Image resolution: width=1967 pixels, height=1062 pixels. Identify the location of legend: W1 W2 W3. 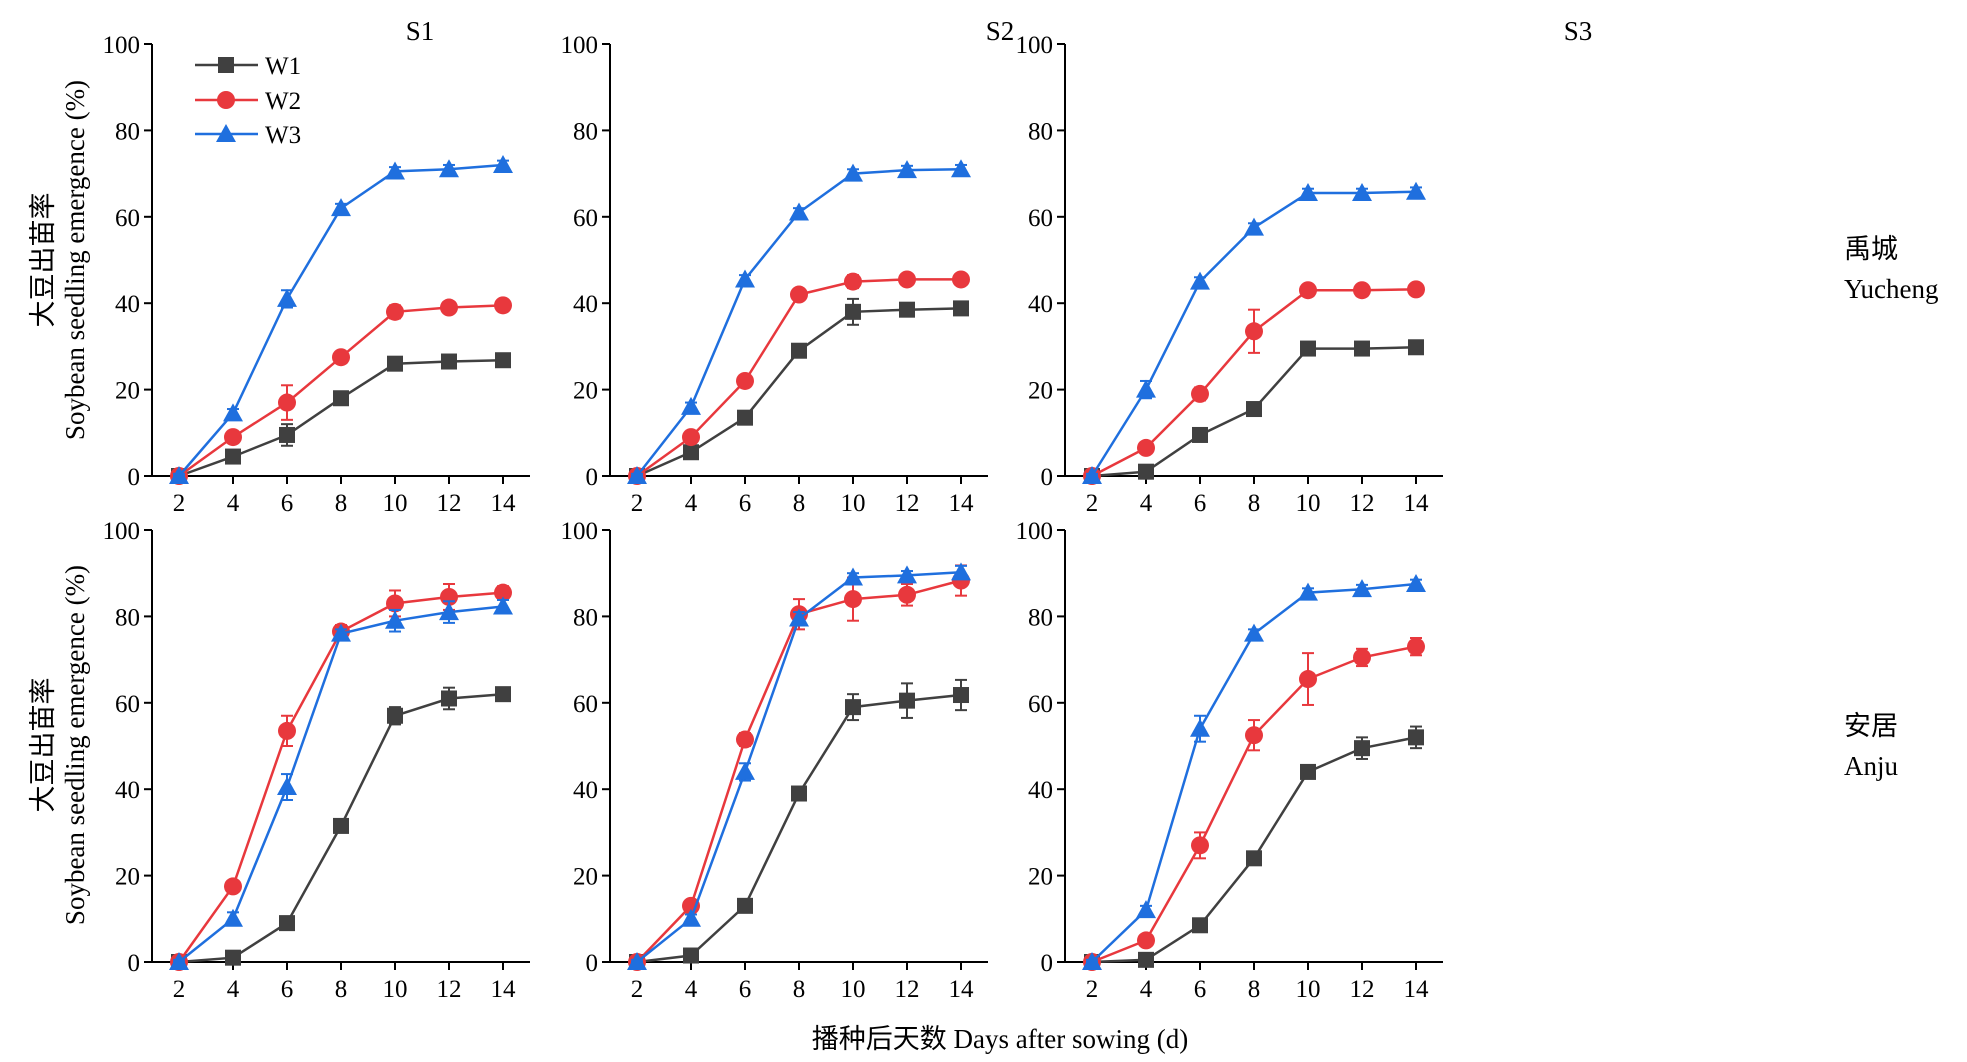
(248, 101).